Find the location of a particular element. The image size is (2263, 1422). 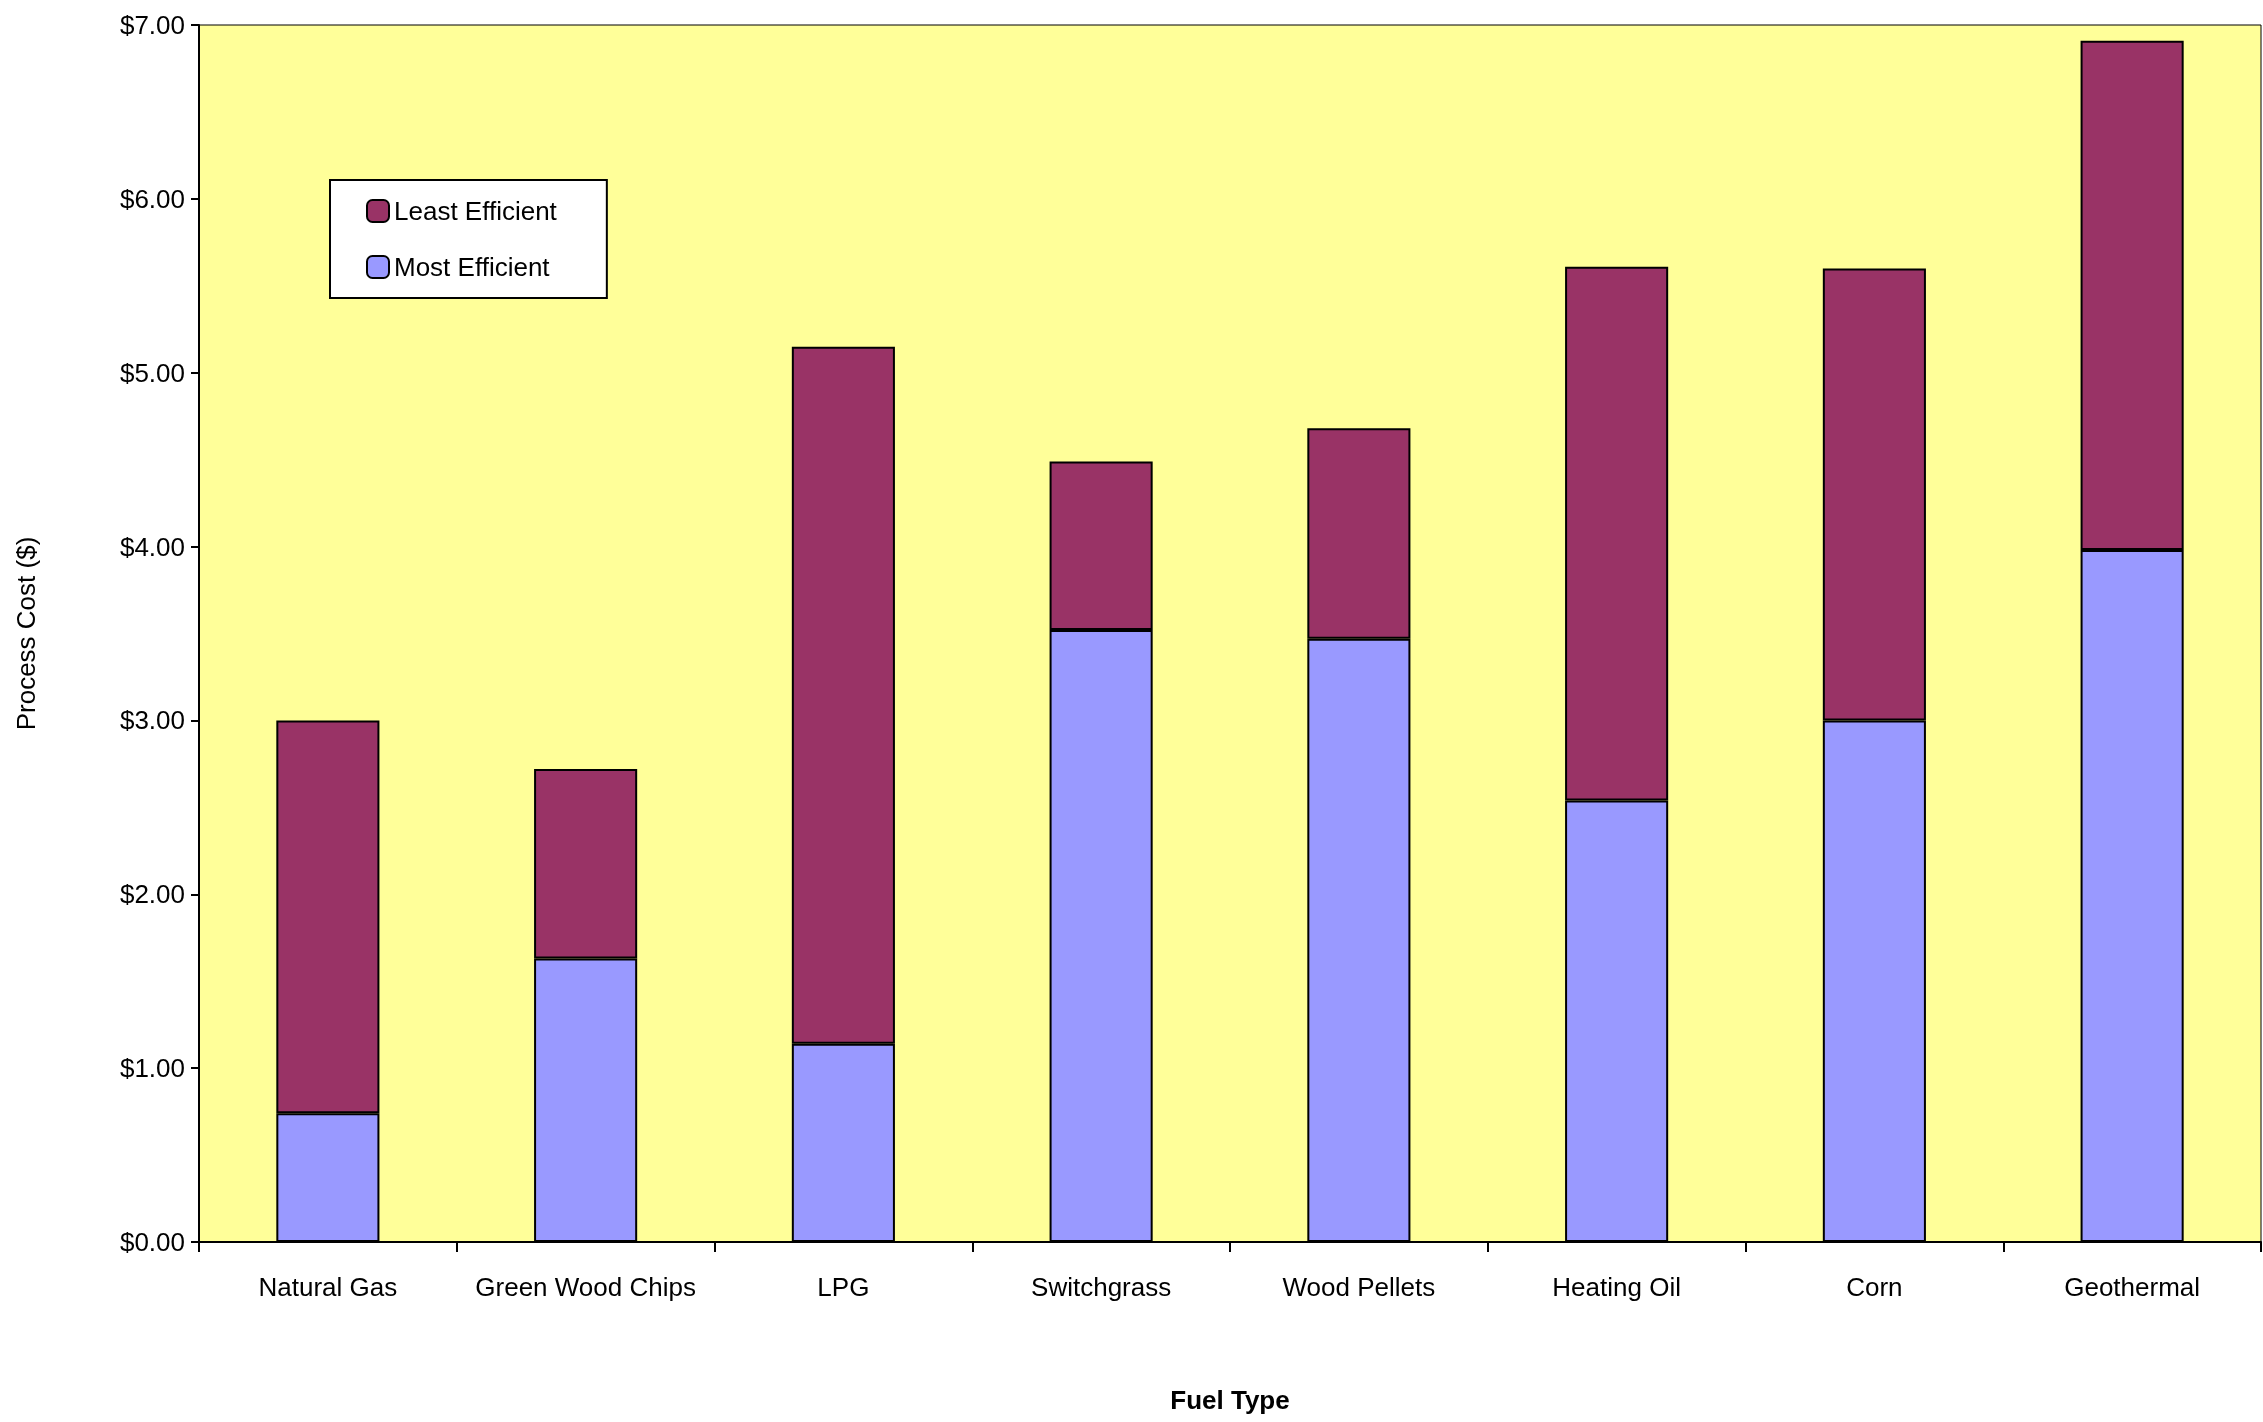

y-tick-label: $4.00 is located at coordinates (152, 546).